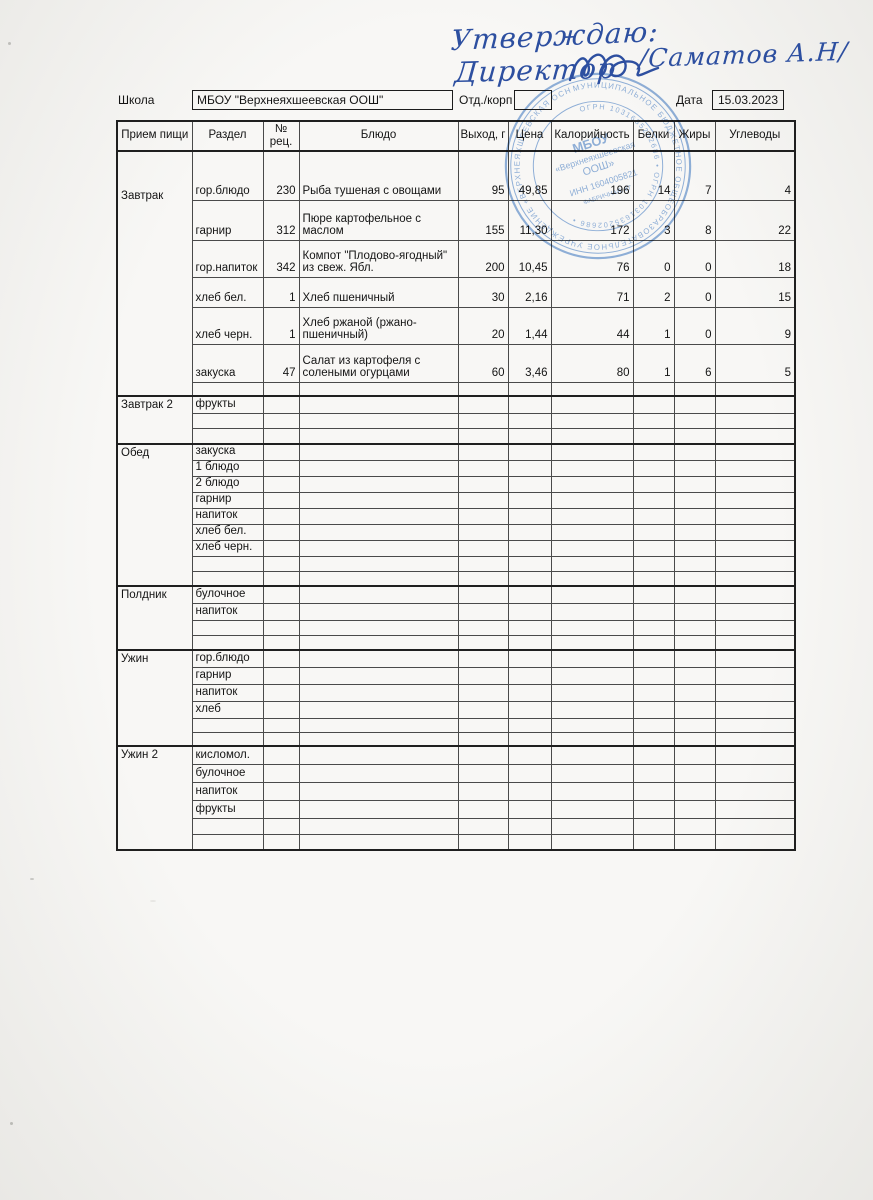  What do you see at coordinates (281, 364) in the screenshot?
I see `cell-num: 47` at bounding box center [281, 364].